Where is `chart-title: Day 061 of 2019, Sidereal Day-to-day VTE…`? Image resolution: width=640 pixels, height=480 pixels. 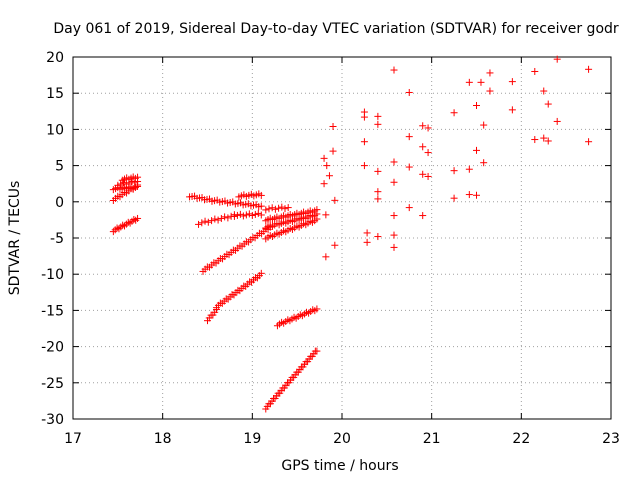
chart-title: Day 061 of 2019, Sidereal Day-to-day VTE… is located at coordinates (336, 29).